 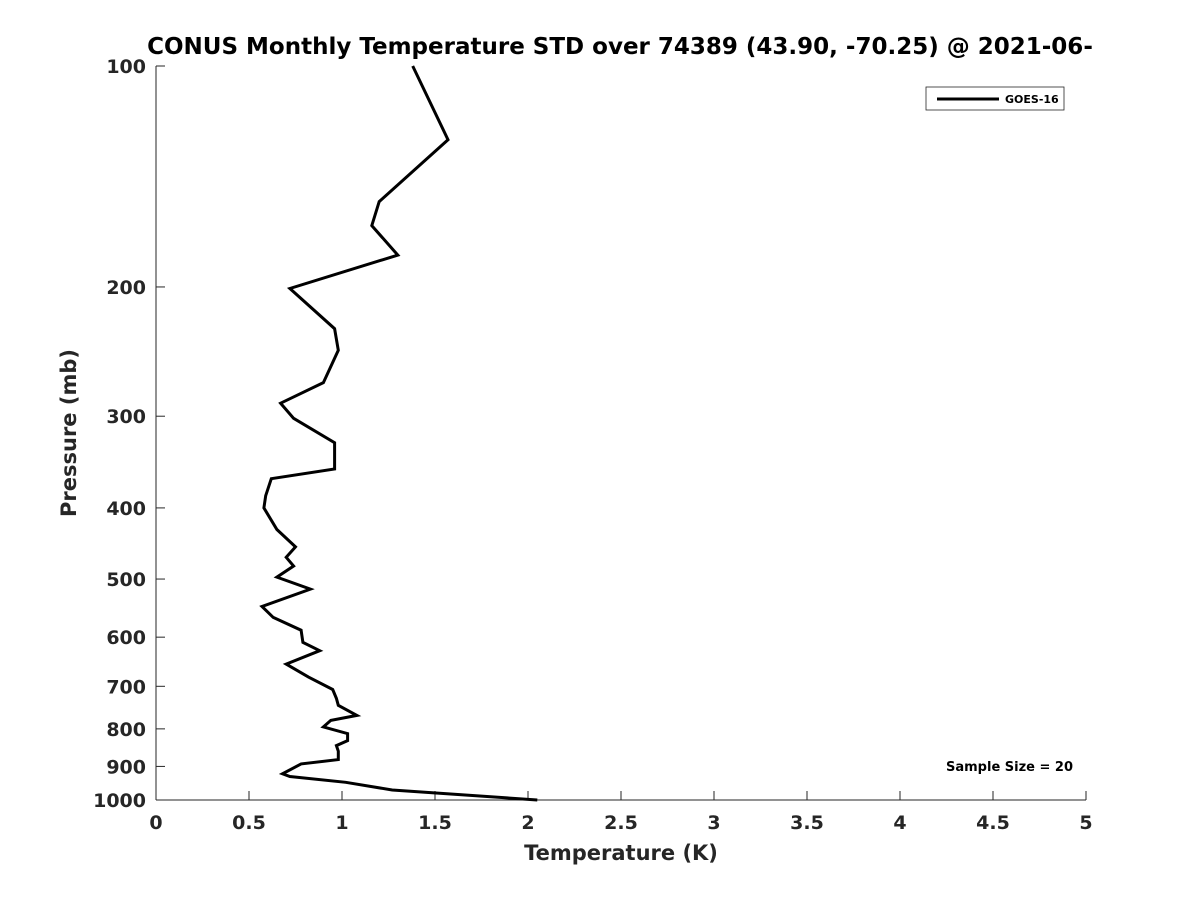 What do you see at coordinates (1032, 99) in the screenshot?
I see `legend-entry-goes-16: GOES-16` at bounding box center [1032, 99].